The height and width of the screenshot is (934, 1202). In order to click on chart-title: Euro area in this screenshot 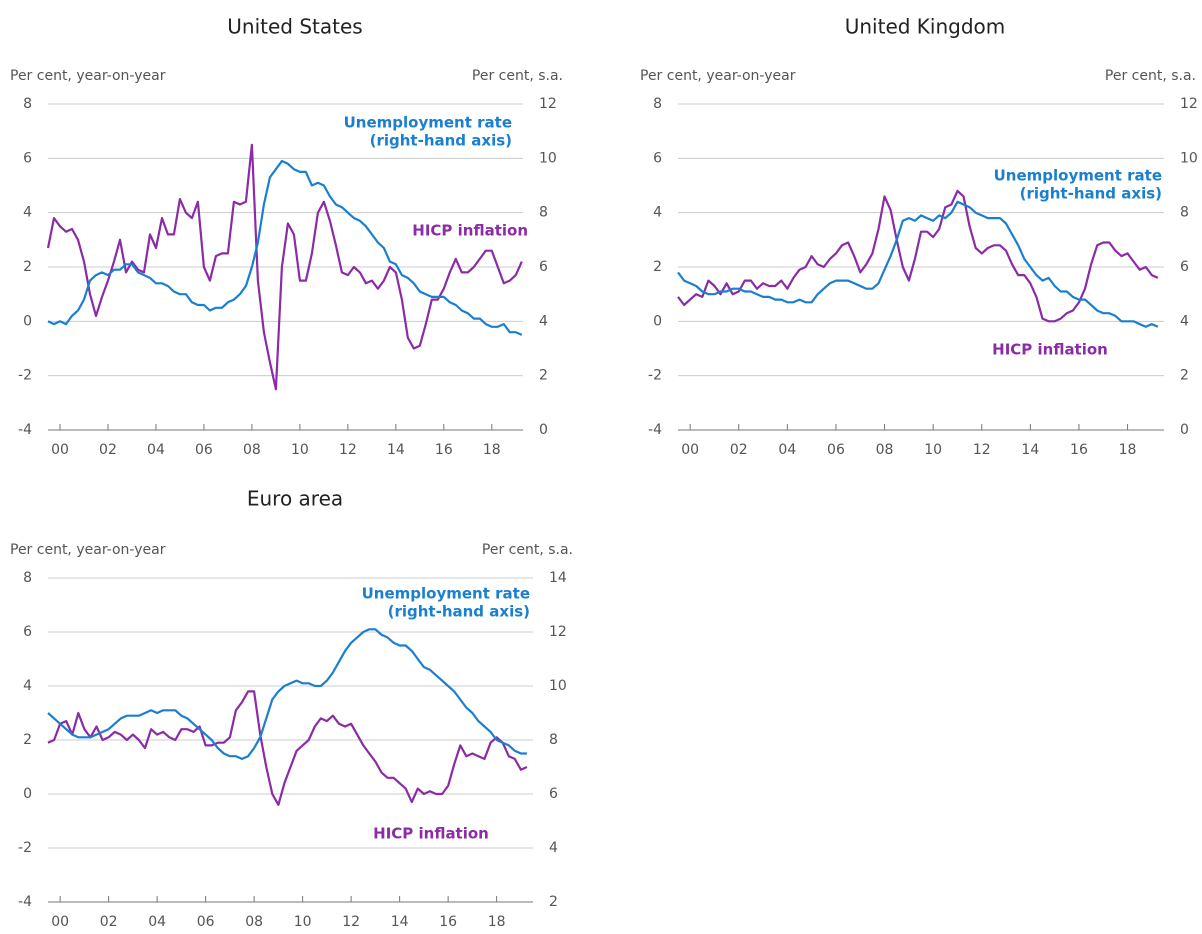, I will do `click(295, 499)`.